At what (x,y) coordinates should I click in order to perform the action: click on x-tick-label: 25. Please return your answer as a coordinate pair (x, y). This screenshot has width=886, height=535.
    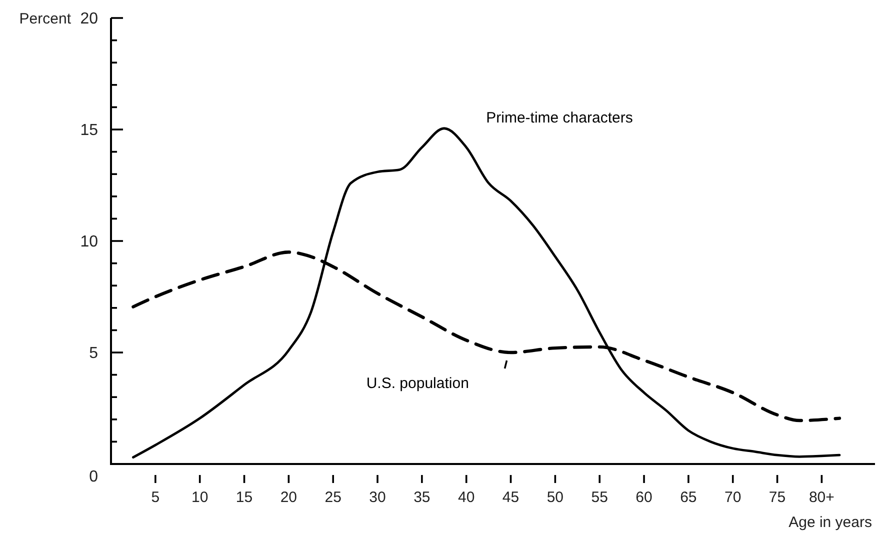
    Looking at the image, I should click on (333, 497).